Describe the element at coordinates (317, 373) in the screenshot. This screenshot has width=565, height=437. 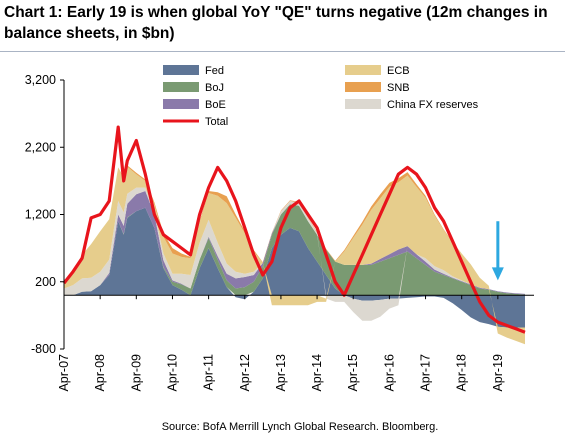
I see `x-tick-label: Apr-14` at that location.